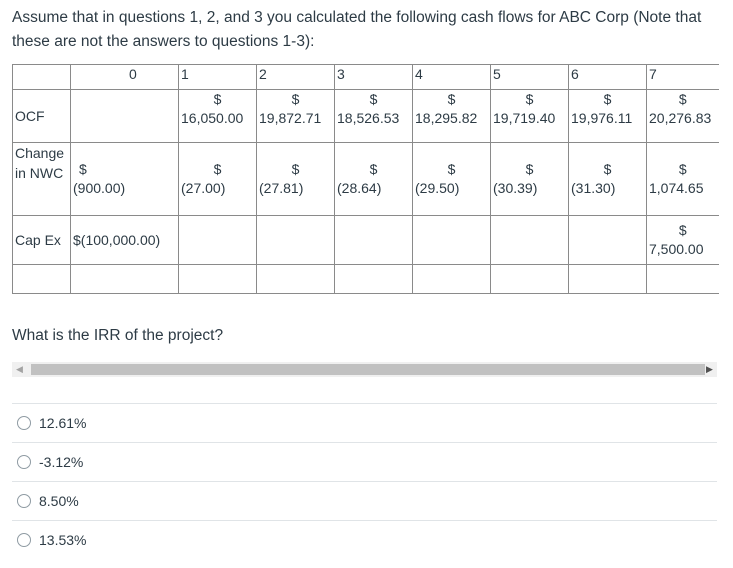  What do you see at coordinates (212, 118) in the screenshot?
I see `cell-value: 16,050.00` at bounding box center [212, 118].